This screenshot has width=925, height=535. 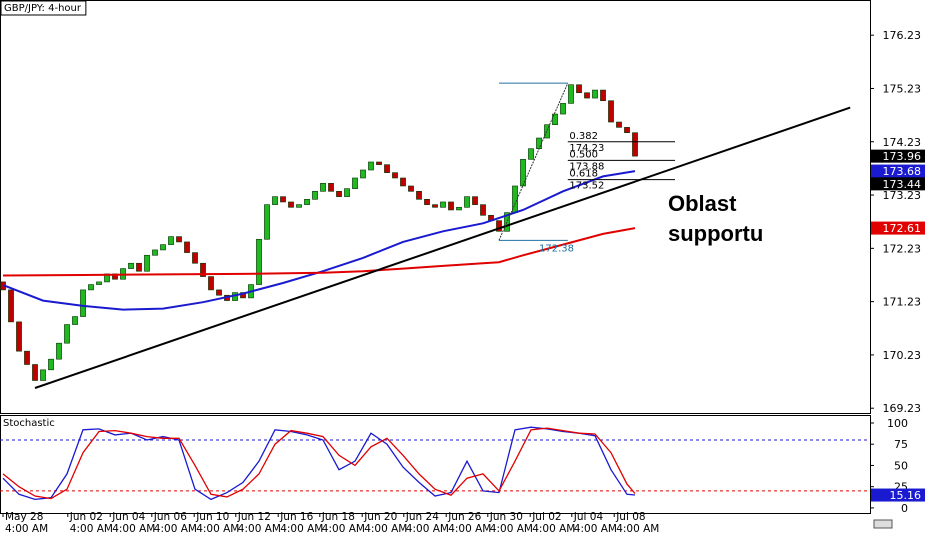 What do you see at coordinates (556, 248) in the screenshot?
I see `fib-low-label: 172.38` at bounding box center [556, 248].